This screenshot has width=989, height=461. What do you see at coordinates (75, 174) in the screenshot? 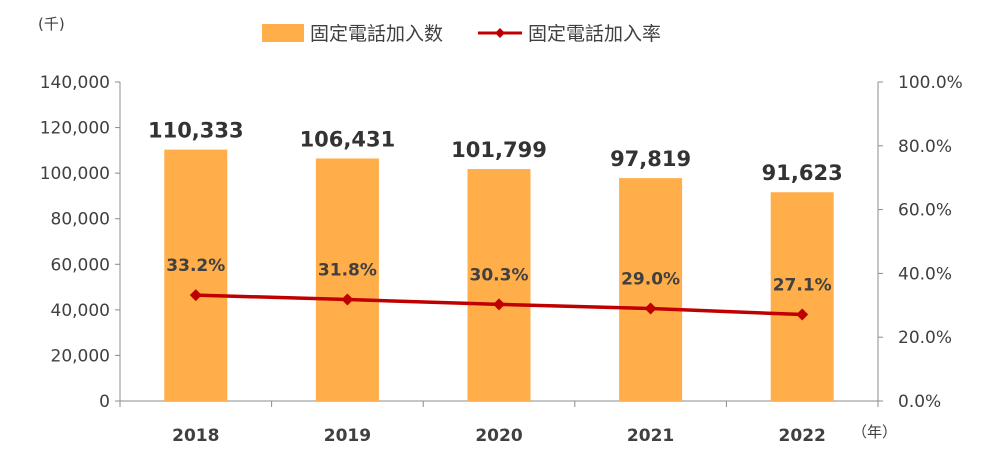
I see `left-tick-label: 100,000` at bounding box center [75, 174].